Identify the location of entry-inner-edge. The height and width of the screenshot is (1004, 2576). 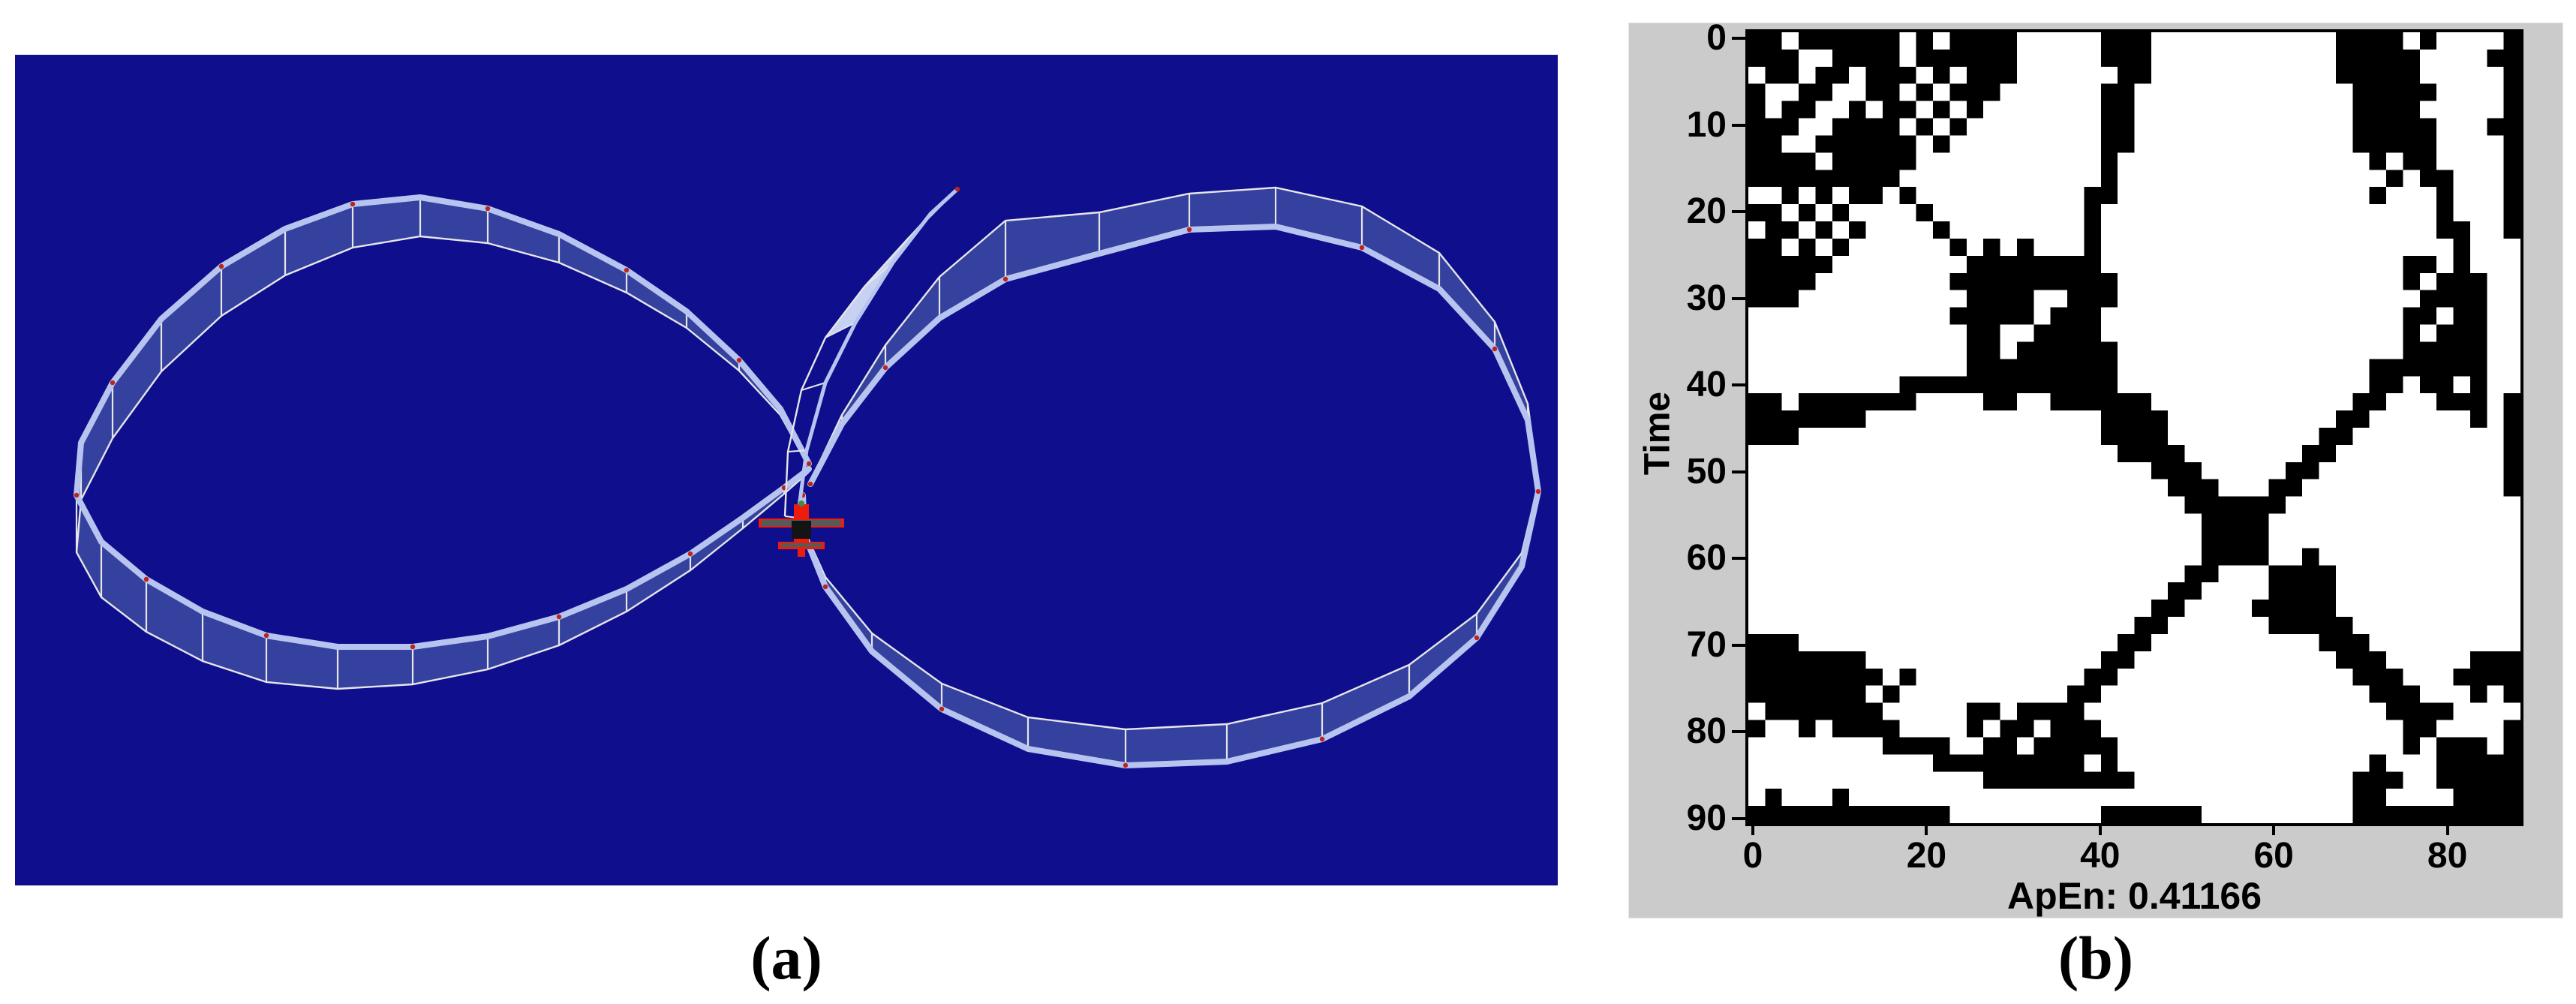
(868, 355).